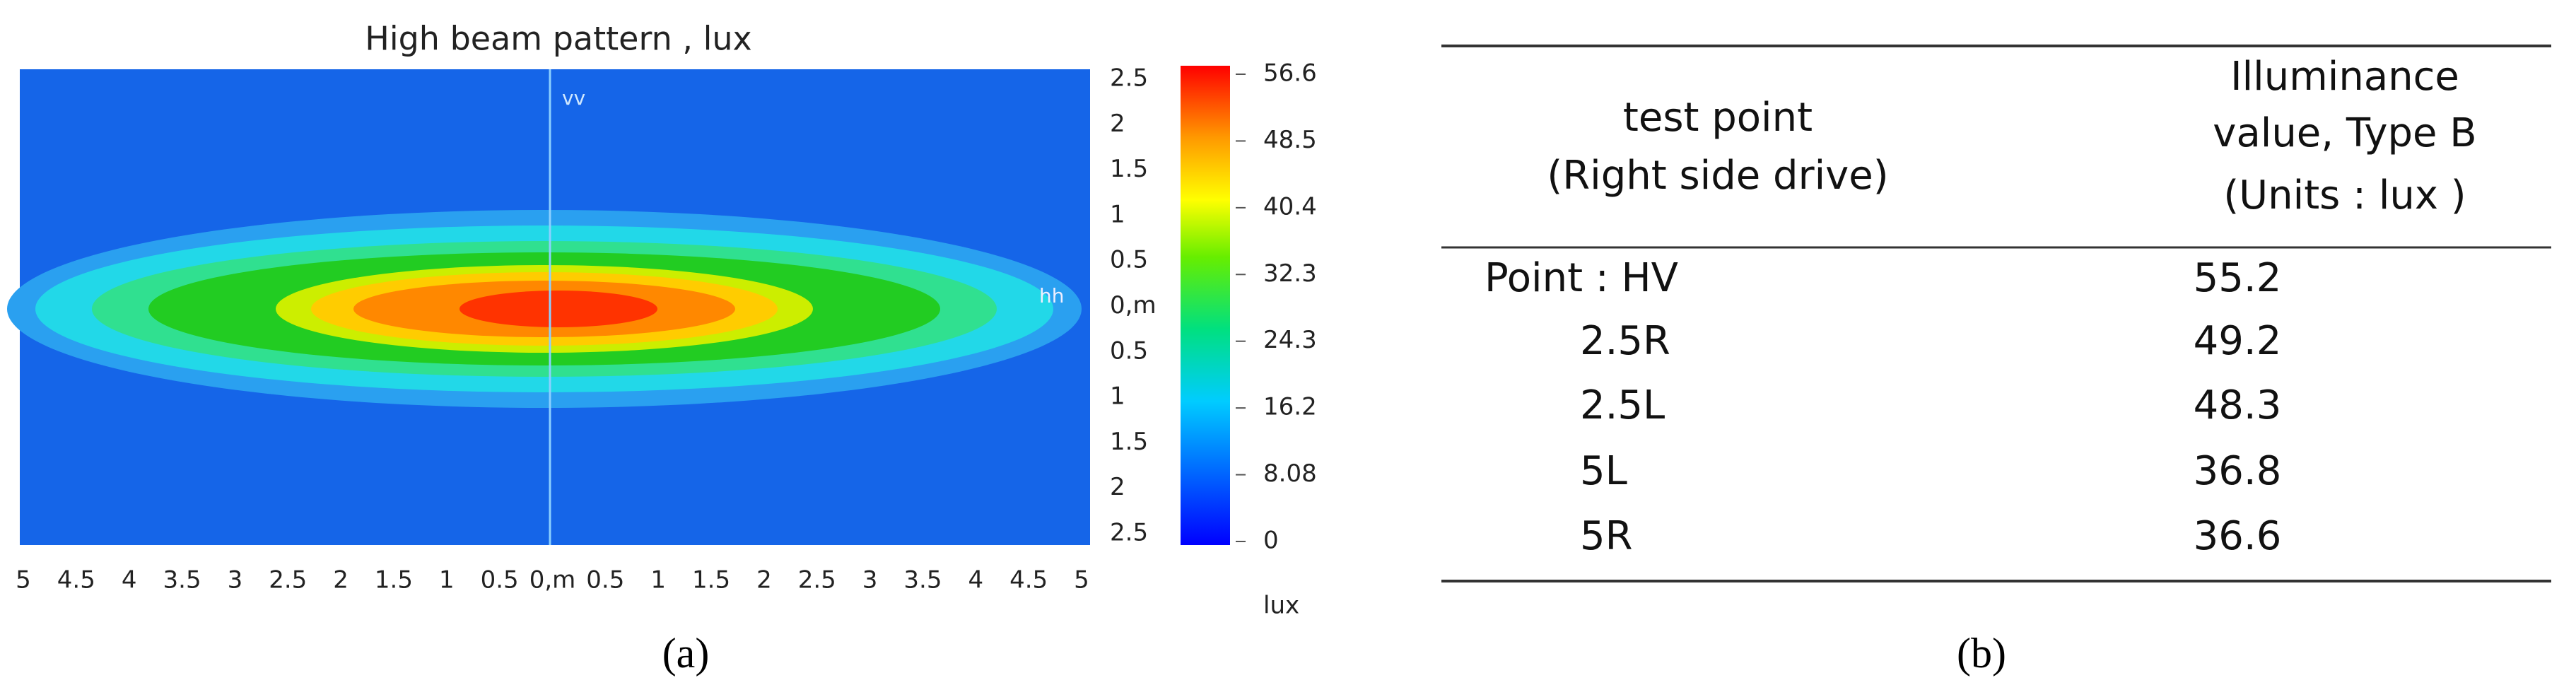 This screenshot has height=697, width=2576. What do you see at coordinates (2345, 77) in the screenshot?
I see `table-header: Illuminance` at bounding box center [2345, 77].